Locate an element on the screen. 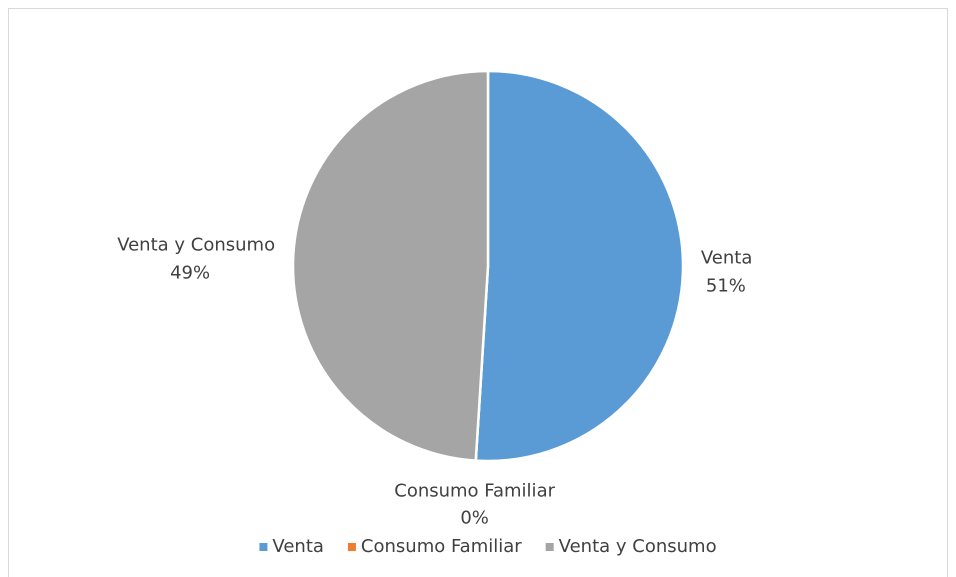 This screenshot has height=577, width=956. data-label-value: 49% is located at coordinates (190, 272).